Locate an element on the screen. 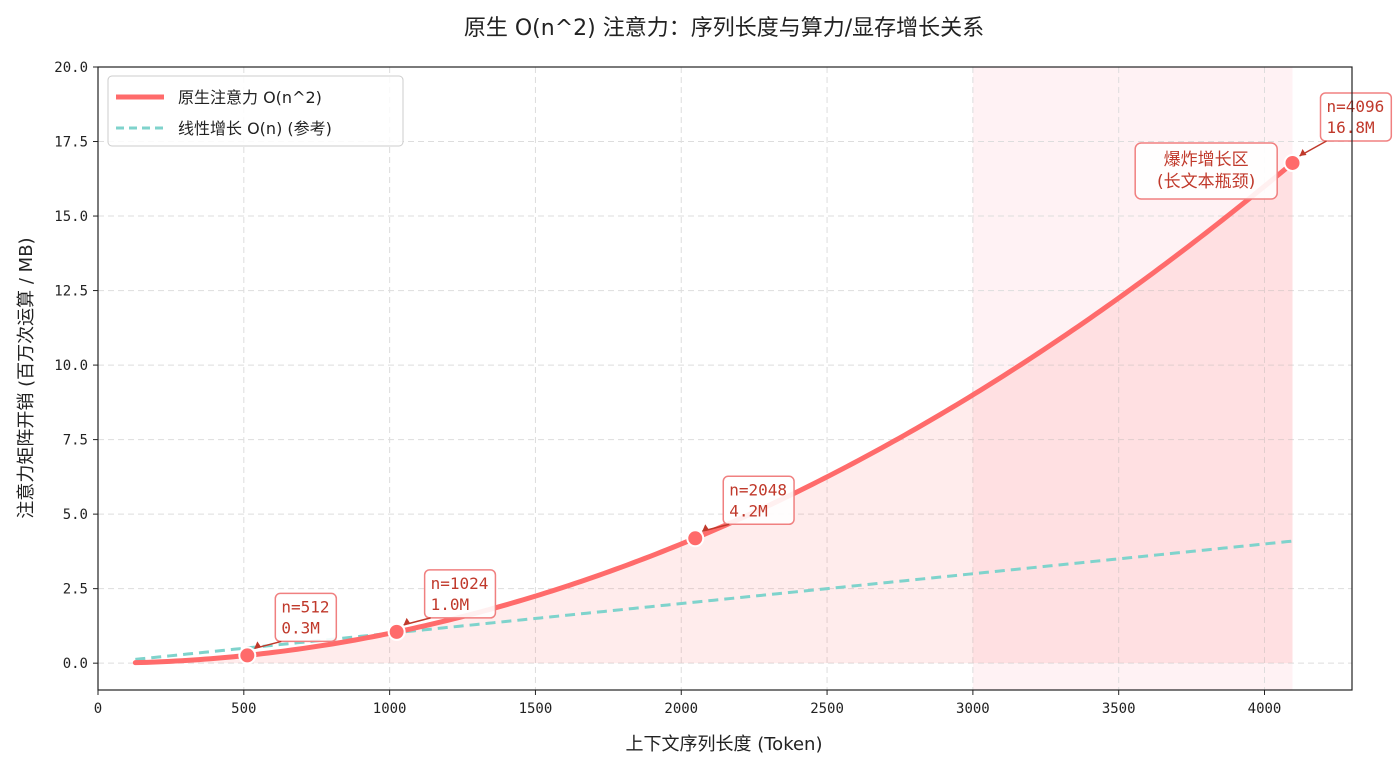  annotation-text: 4.2M is located at coordinates (748, 510).